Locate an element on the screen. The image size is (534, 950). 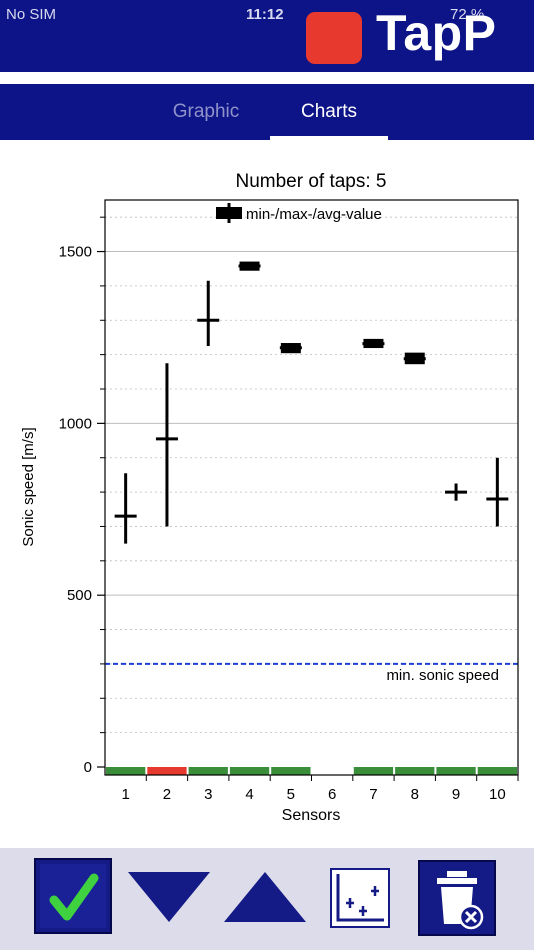
tab-graphic-label: Graphic is located at coordinates (206, 111).